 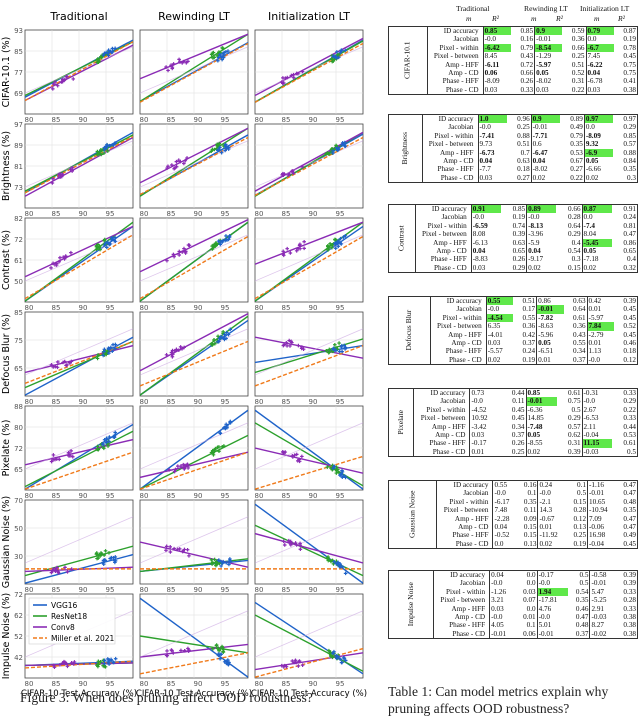 I want to click on block-label: Gaussian Noise, so click(x=413, y=514).